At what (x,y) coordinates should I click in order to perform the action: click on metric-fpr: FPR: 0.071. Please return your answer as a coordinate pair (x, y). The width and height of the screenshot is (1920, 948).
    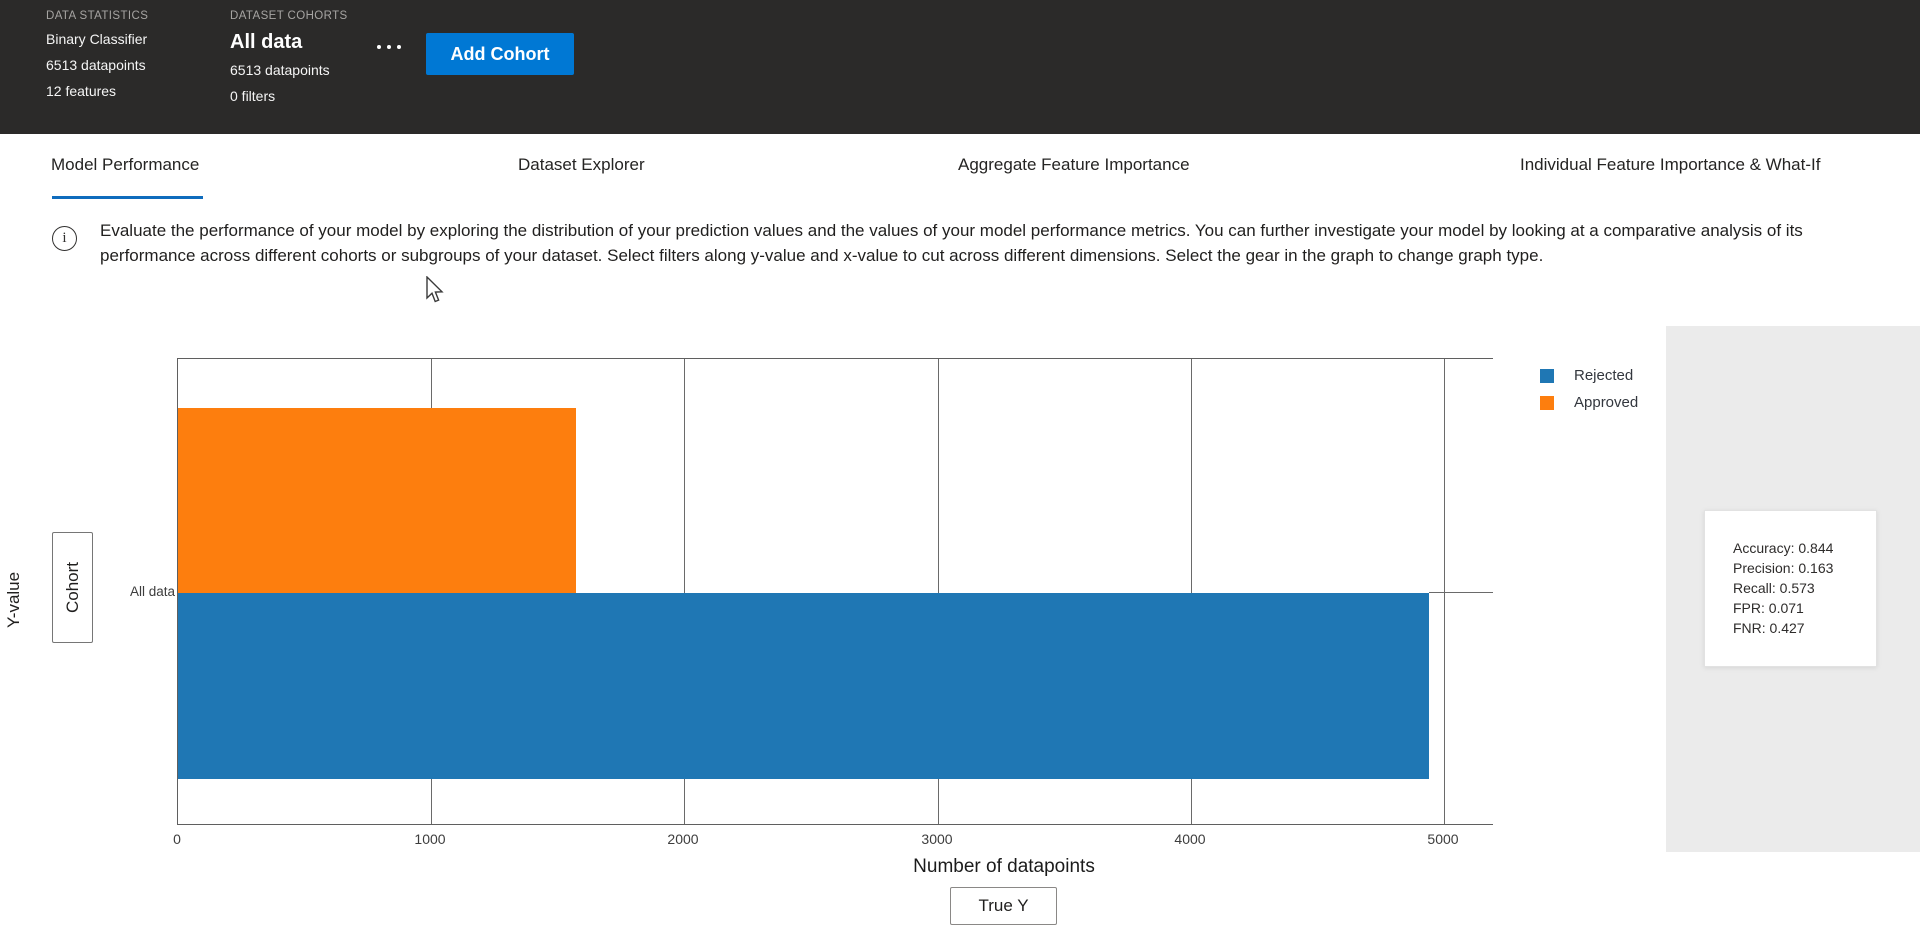
    Looking at the image, I should click on (1768, 608).